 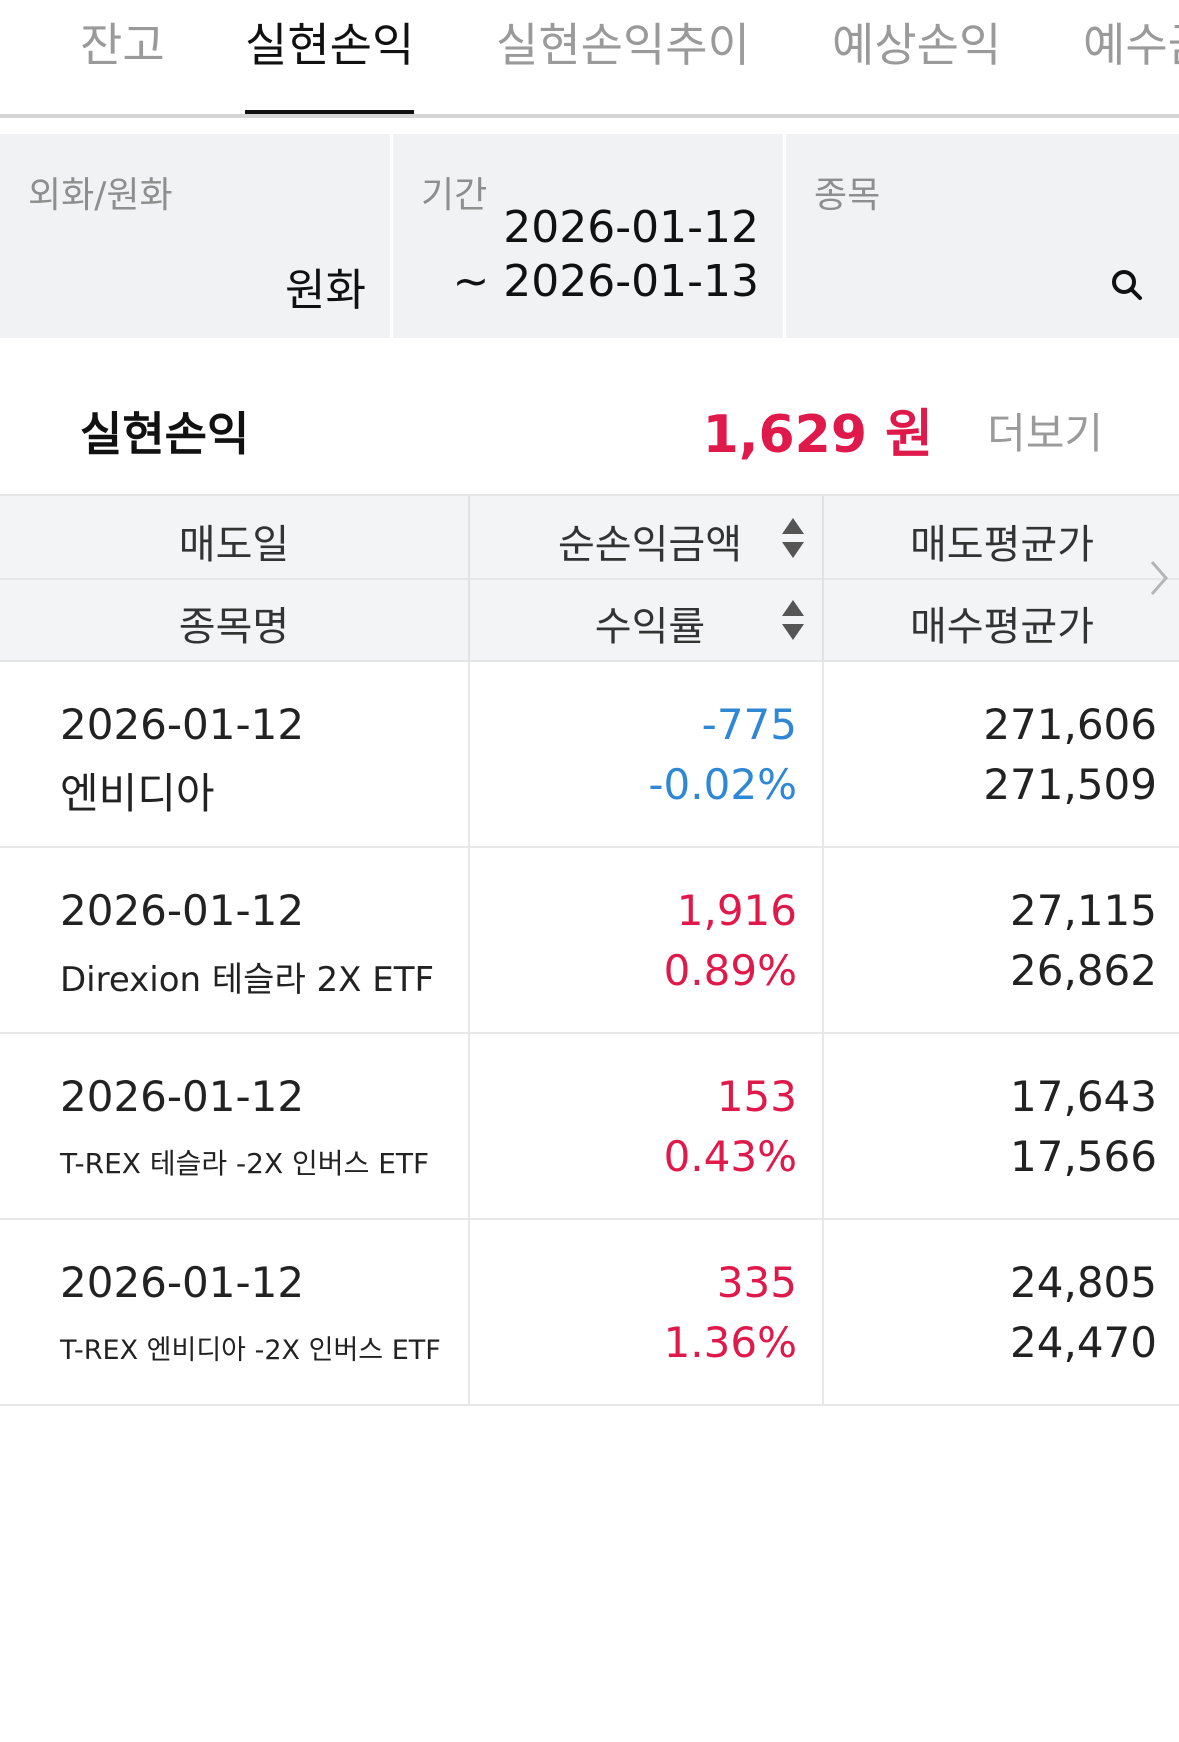 What do you see at coordinates (631, 227) in the screenshot?
I see `period-start: 2026-01-12` at bounding box center [631, 227].